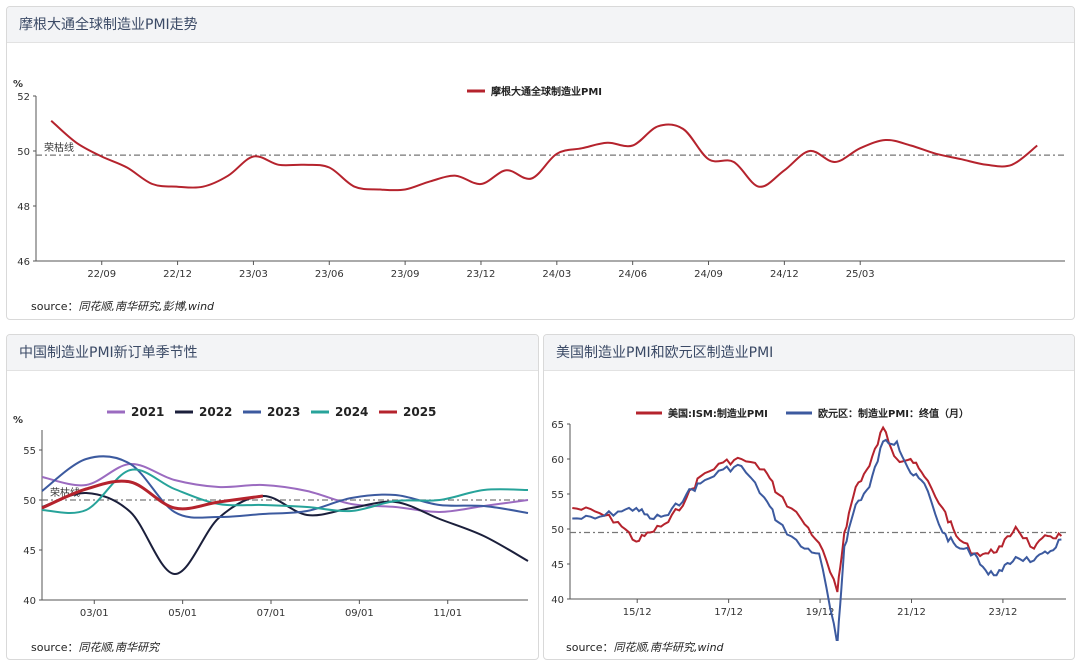 Image resolution: width=1080 pixels, height=664 pixels. Describe the element at coordinates (59, 147) in the screenshot. I see `reference-line-label: 荣枯线` at that location.